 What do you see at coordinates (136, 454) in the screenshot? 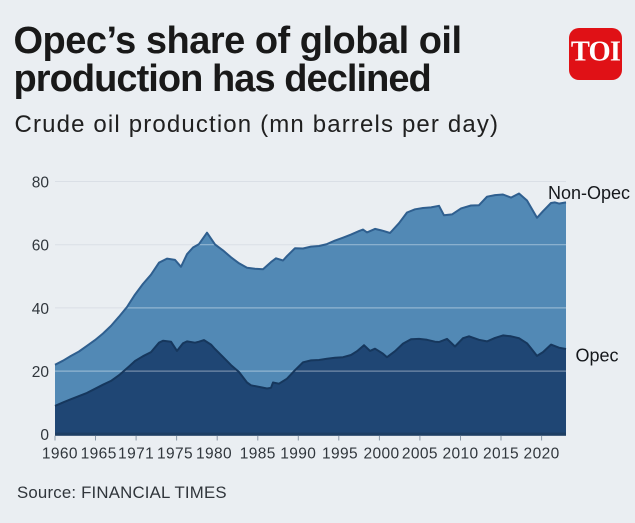
I see `svg-text: 1971` at bounding box center [136, 454].